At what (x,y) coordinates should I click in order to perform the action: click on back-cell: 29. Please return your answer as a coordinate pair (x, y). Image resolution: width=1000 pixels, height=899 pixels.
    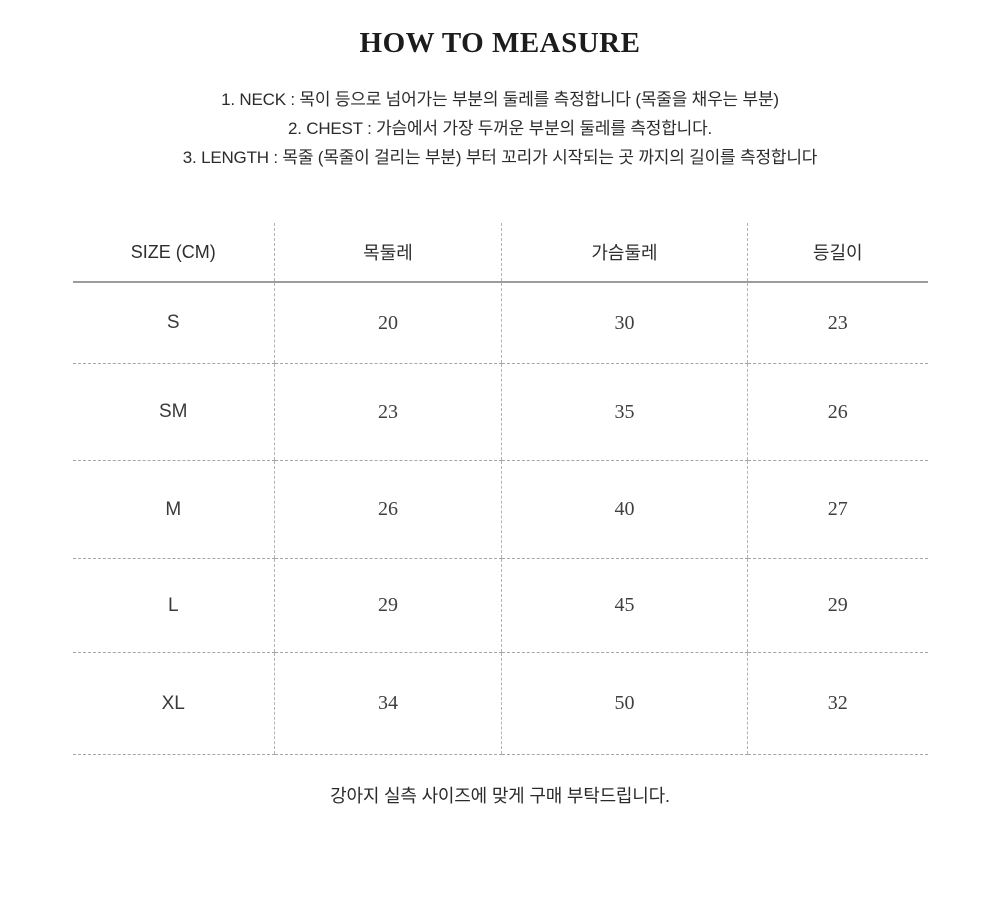
    Looking at the image, I should click on (837, 605).